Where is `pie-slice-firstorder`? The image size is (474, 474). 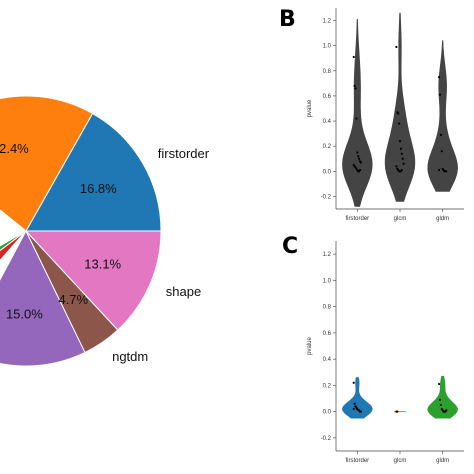 pie-slice-firstorder is located at coordinates (93, 172).